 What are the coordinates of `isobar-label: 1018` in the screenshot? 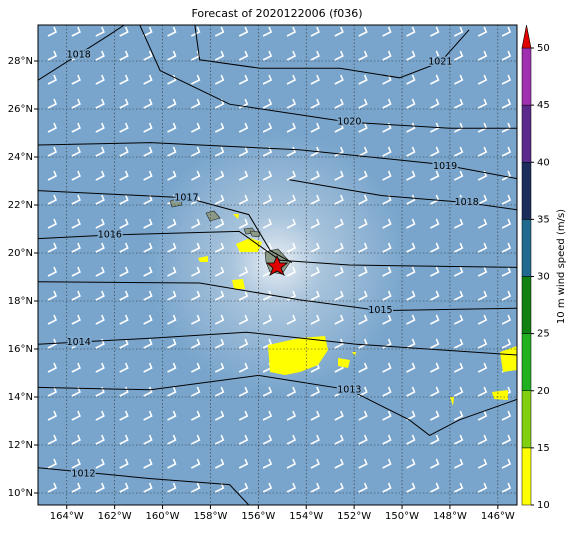 It's located at (79, 55).